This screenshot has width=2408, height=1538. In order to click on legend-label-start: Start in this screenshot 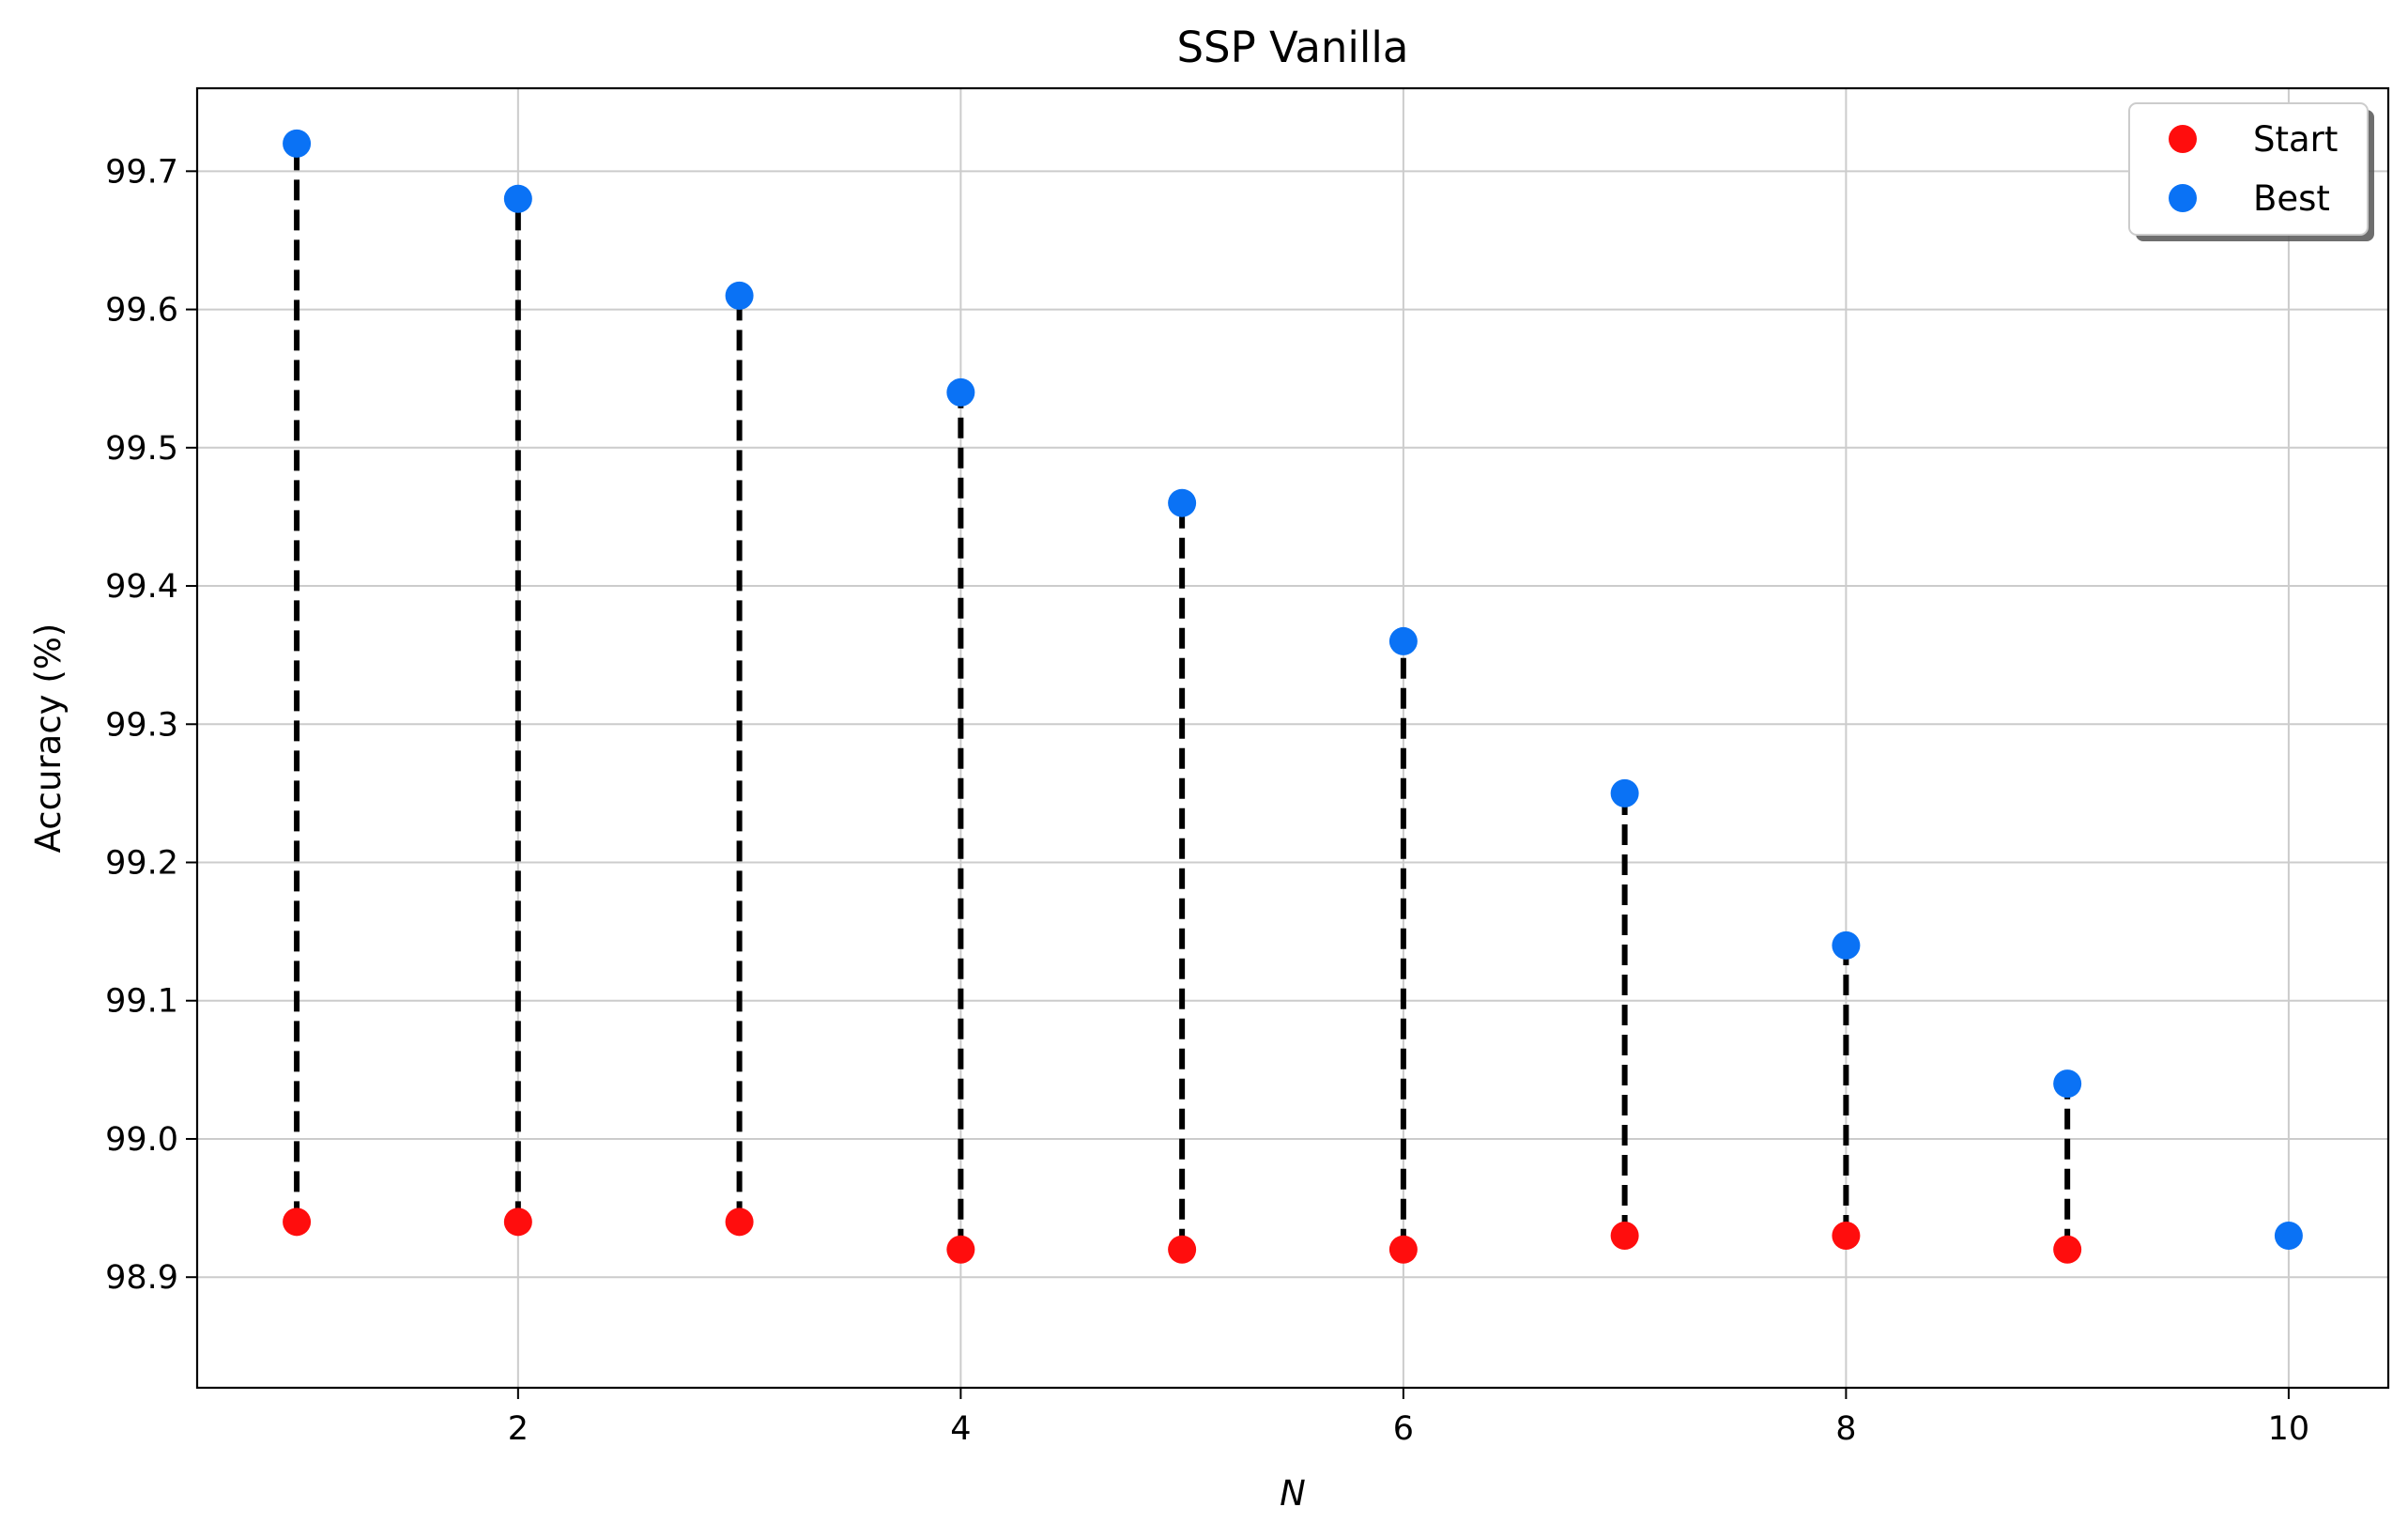, I will do `click(2295, 139)`.